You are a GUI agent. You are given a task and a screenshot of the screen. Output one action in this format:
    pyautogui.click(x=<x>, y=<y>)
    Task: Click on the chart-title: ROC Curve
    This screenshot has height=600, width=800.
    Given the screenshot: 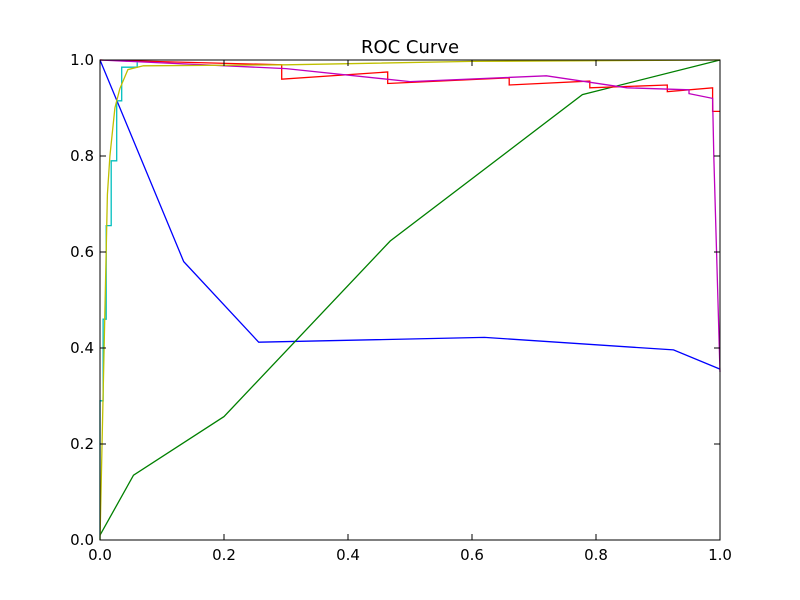 What is the action you would take?
    pyautogui.click(x=410, y=47)
    